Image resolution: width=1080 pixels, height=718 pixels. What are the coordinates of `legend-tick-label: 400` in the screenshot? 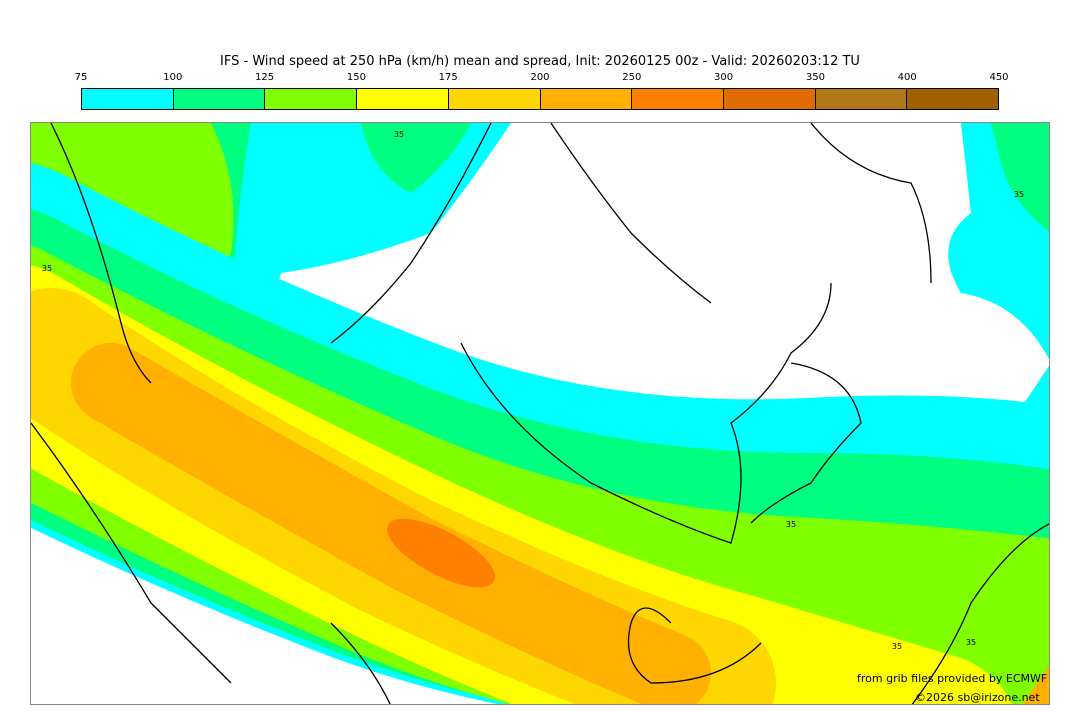 It's located at (907, 77).